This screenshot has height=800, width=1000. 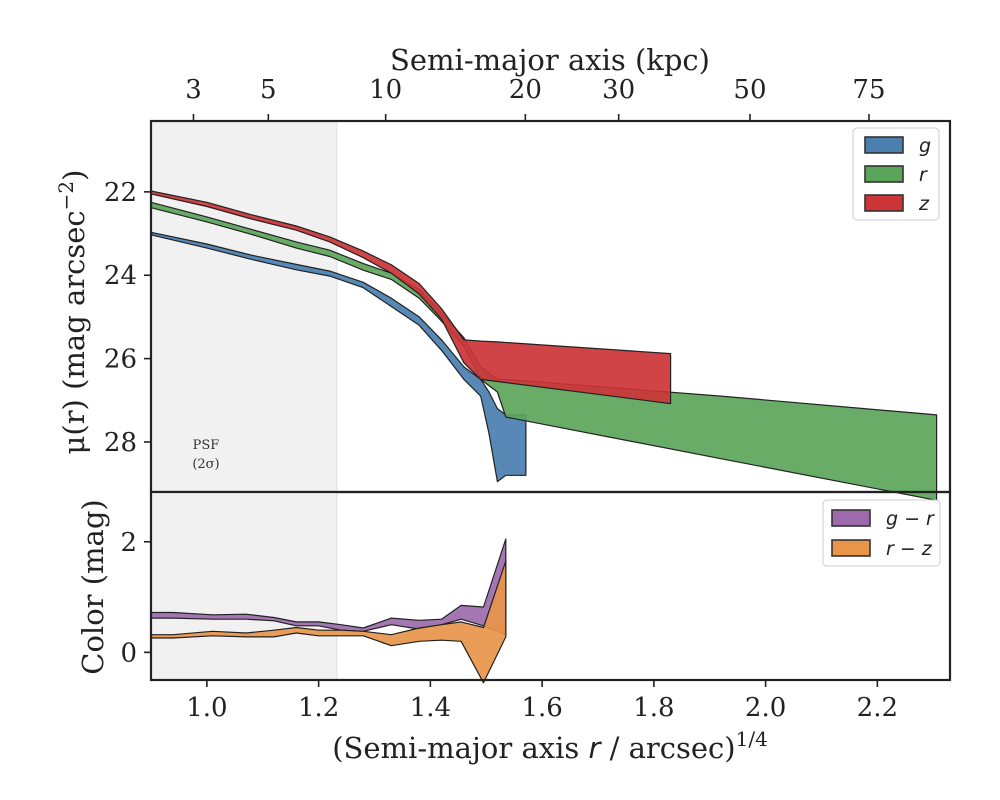 I want to click on top-ytick-label: 26, so click(x=120, y=360).